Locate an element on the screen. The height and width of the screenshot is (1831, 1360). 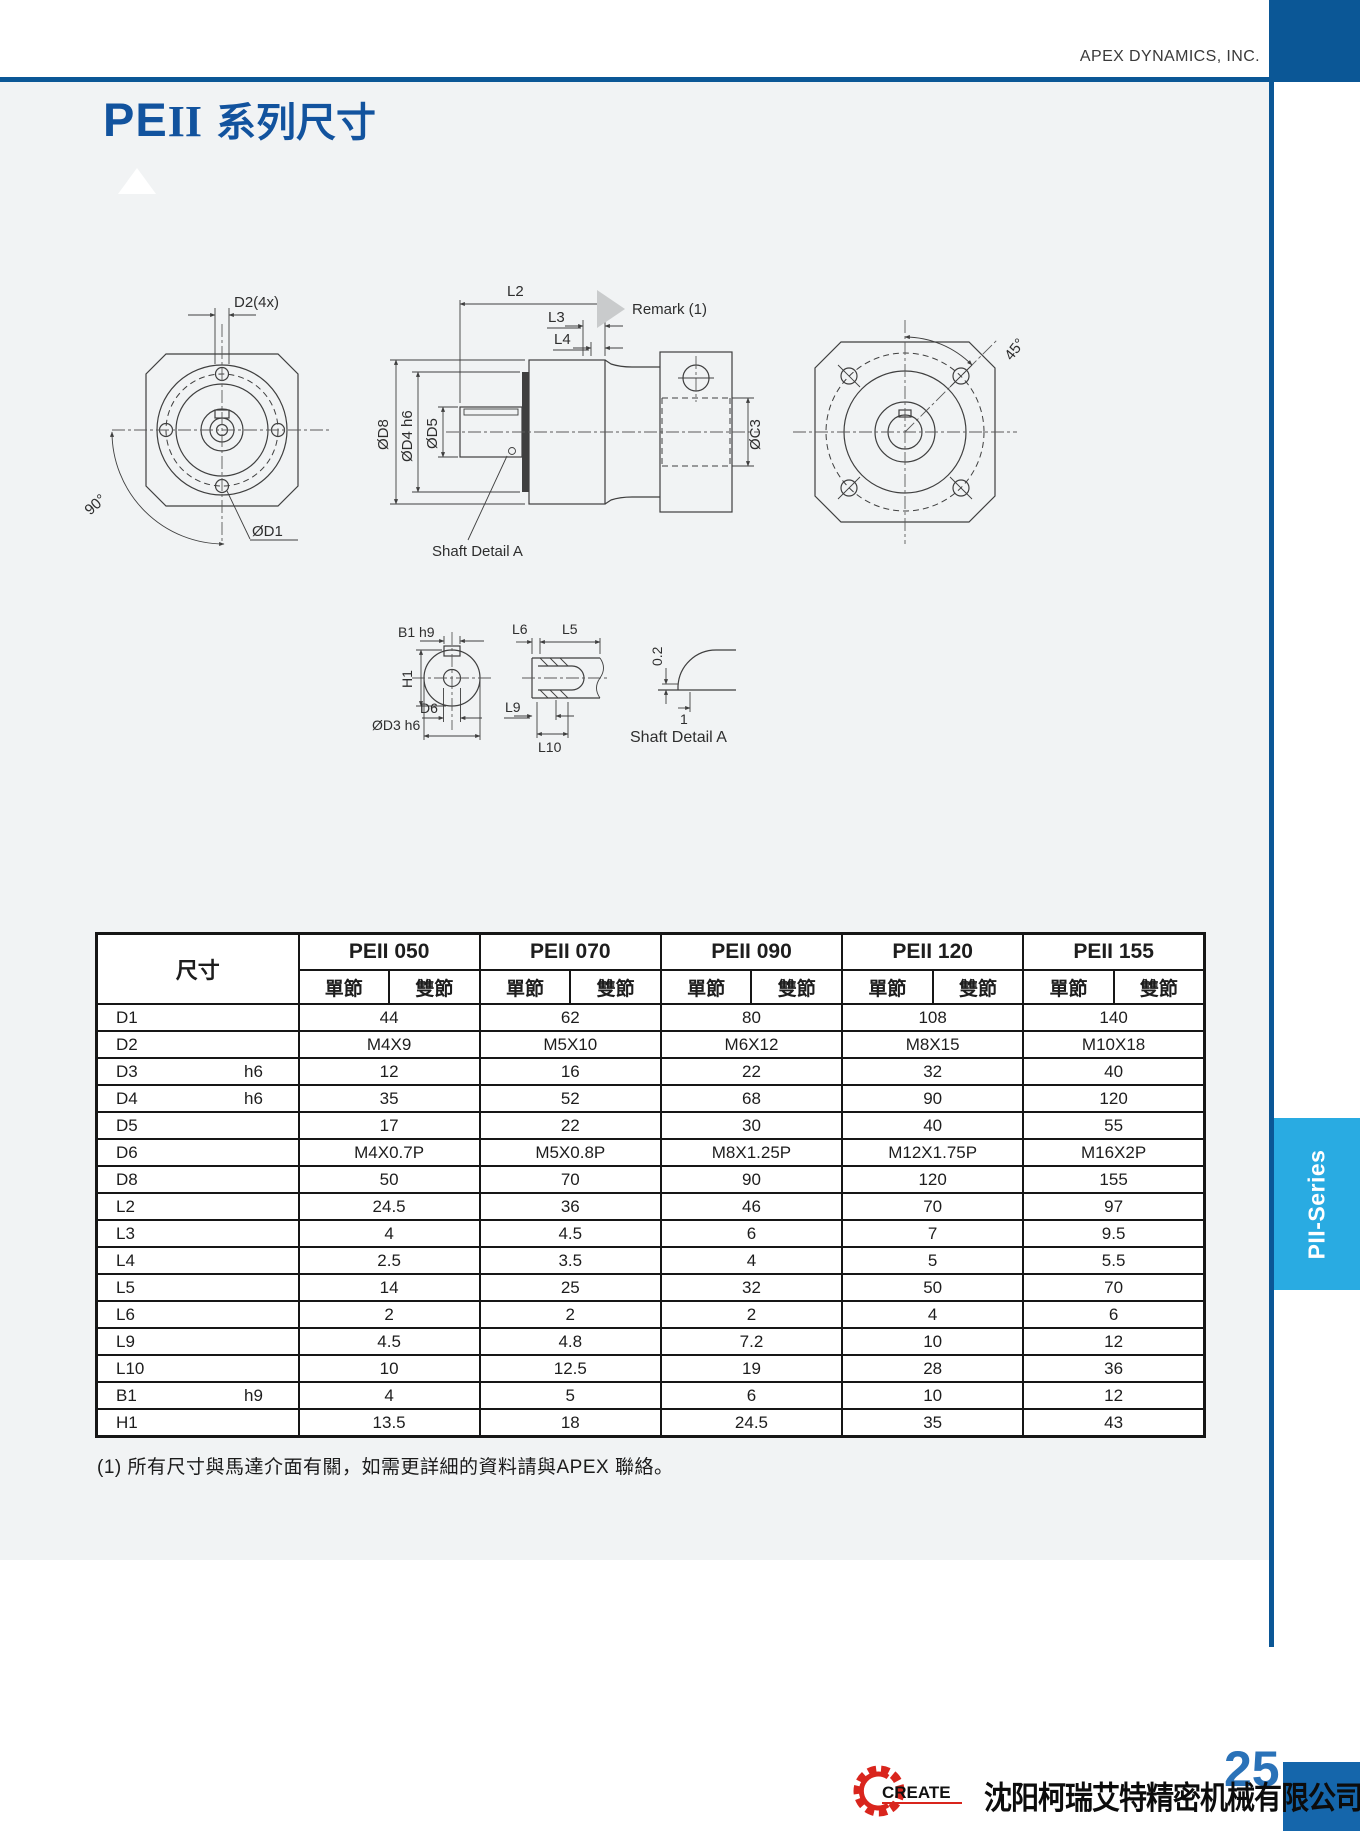
dim-label-d4: ØD4 h6 is located at coordinates (407, 436).